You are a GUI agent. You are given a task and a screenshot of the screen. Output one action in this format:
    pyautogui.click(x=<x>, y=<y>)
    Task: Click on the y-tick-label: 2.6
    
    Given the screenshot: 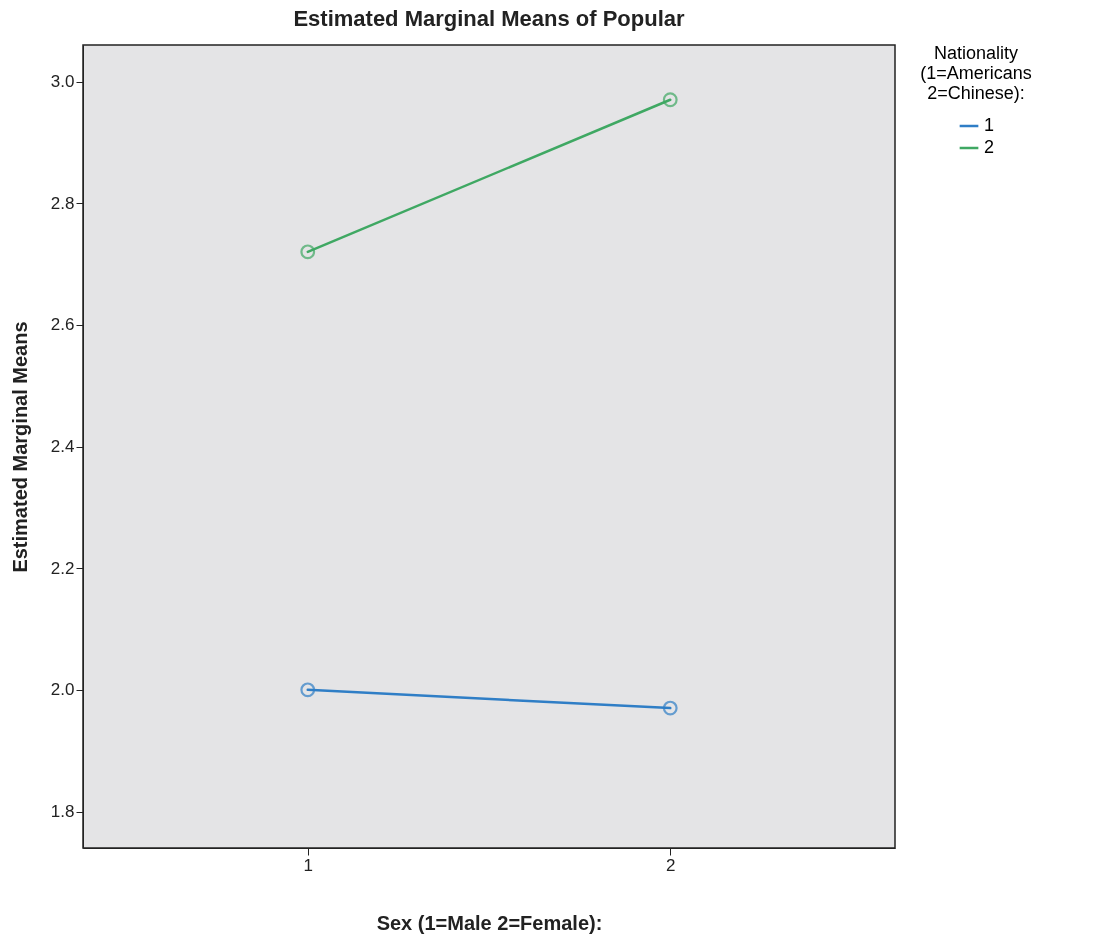 What is the action you would take?
    pyautogui.click(x=62, y=325)
    